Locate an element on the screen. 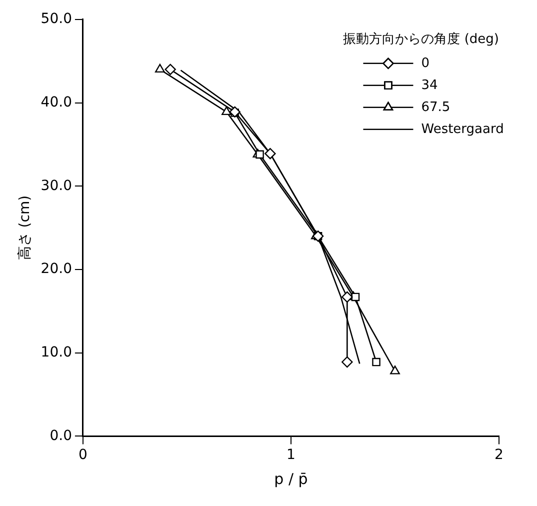  legend-label: Westergaard is located at coordinates (462, 129).